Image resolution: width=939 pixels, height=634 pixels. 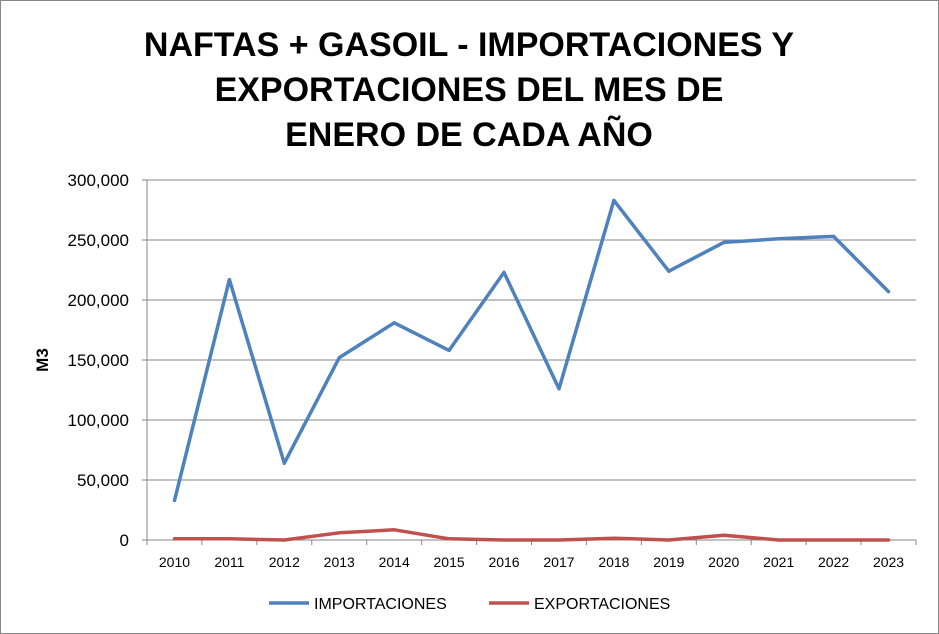 I want to click on y-tick-label: 100,000, so click(x=98, y=420).